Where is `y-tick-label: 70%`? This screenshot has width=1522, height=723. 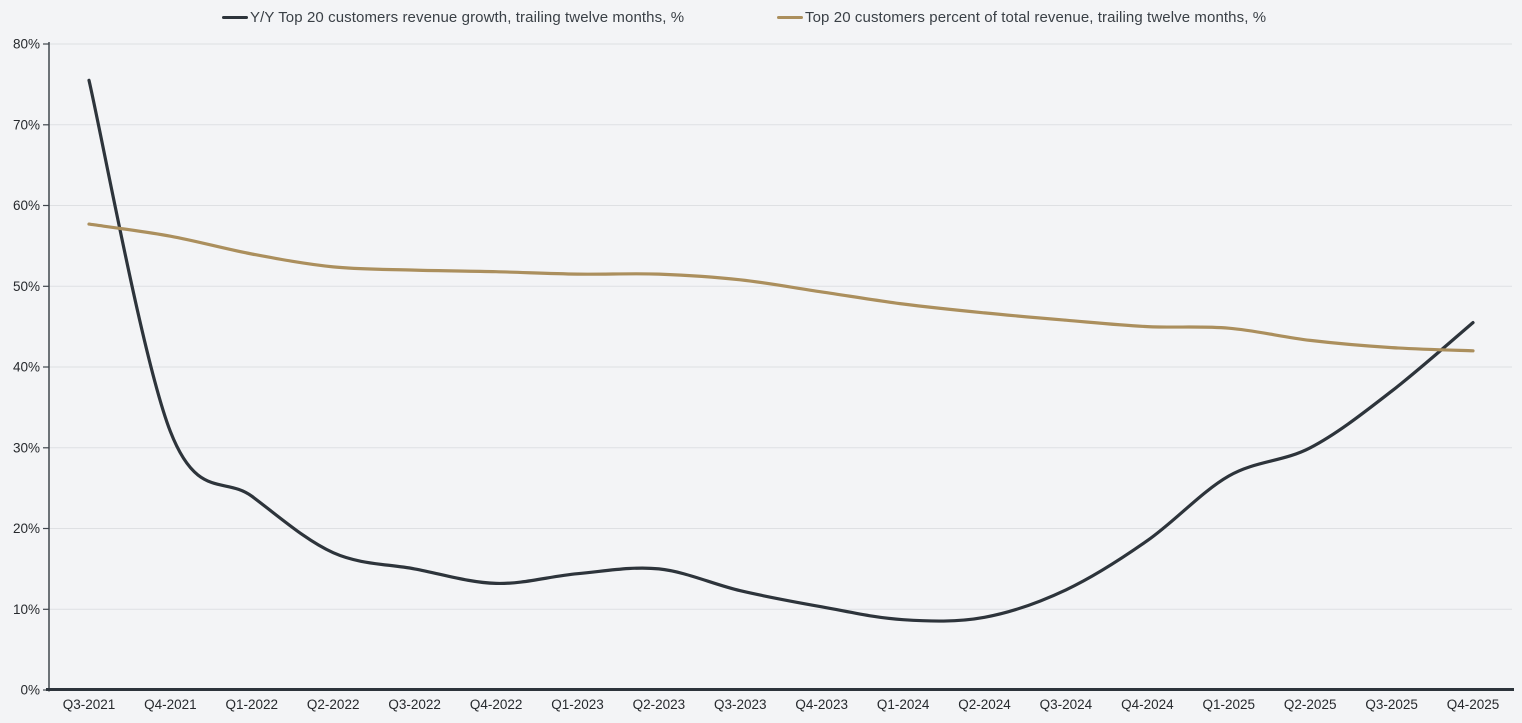 y-tick-label: 70% is located at coordinates (26, 124).